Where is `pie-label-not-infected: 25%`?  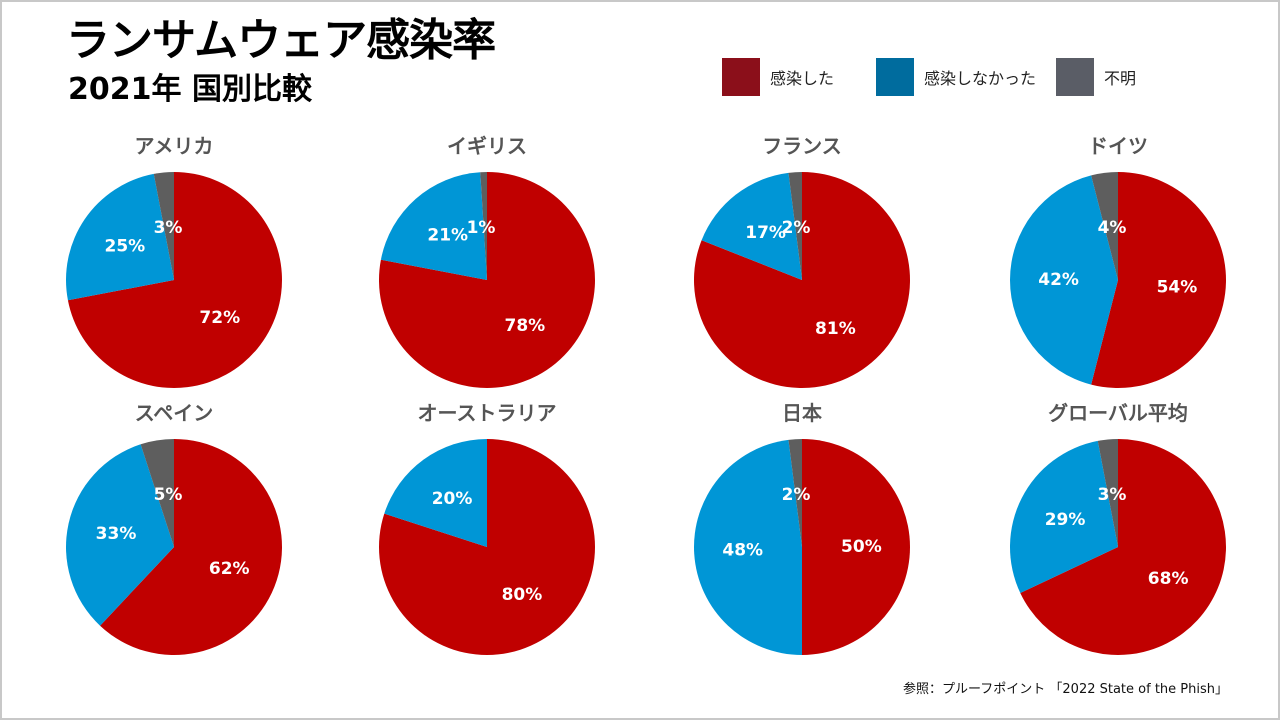
pie-label-not-infected: 25% is located at coordinates (125, 247).